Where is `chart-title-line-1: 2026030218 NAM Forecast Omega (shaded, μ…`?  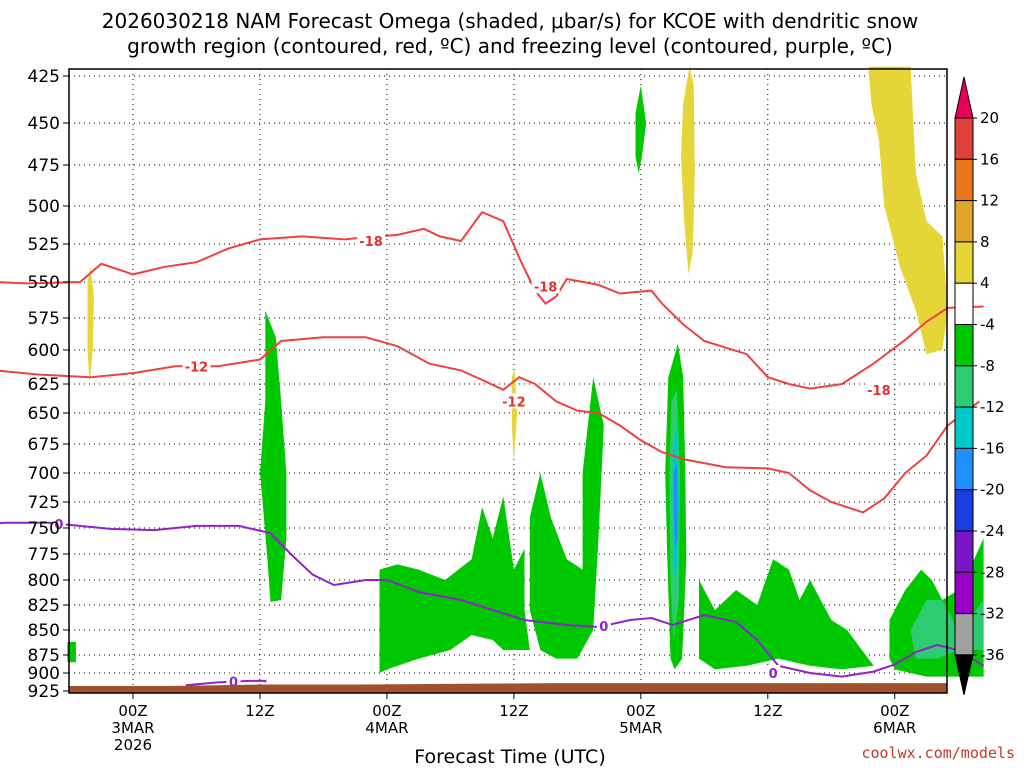 chart-title-line-1: 2026030218 NAM Forecast Omega (shaded, μ… is located at coordinates (510, 21).